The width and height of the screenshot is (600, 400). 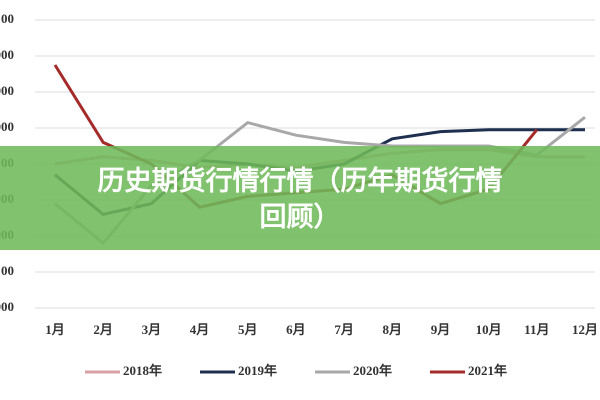 I want to click on legend-label: 2018年, so click(x=142, y=370).